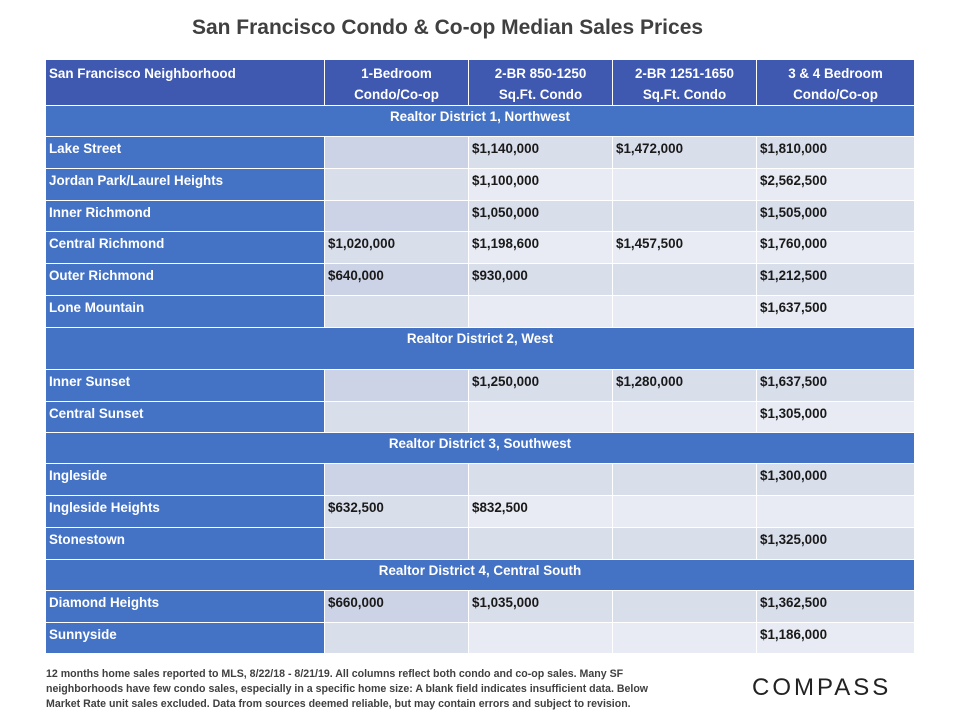 The height and width of the screenshot is (720, 960). What do you see at coordinates (835, 543) in the screenshot?
I see `price-3-4br-cell: $1,325,000` at bounding box center [835, 543].